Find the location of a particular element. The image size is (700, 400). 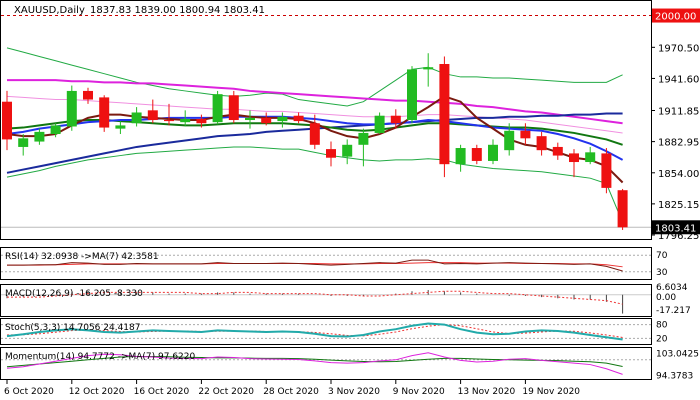

momentum-label: Momentum(14) 94.7772 ->MA(7) 97.6220 is located at coordinates (100, 357).